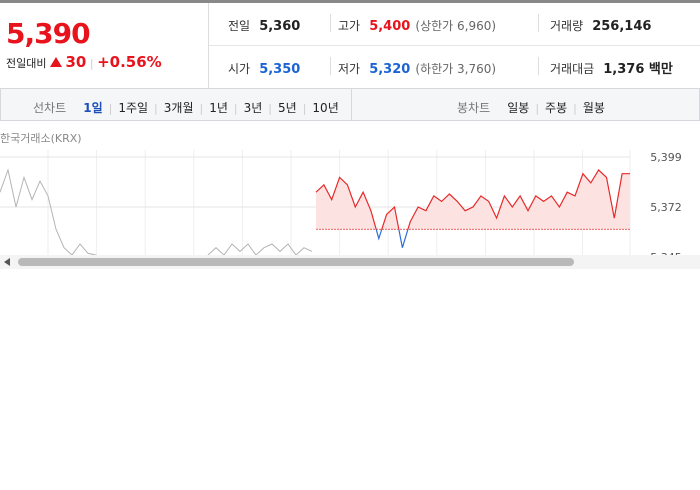  I want to click on tab: 주봉, so click(556, 108).